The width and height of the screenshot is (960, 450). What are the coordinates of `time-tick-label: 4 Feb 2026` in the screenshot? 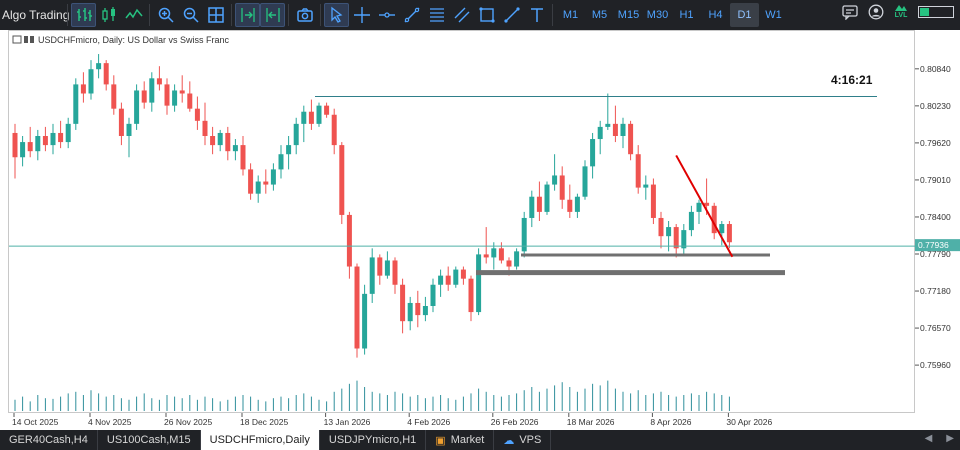 It's located at (428, 422).